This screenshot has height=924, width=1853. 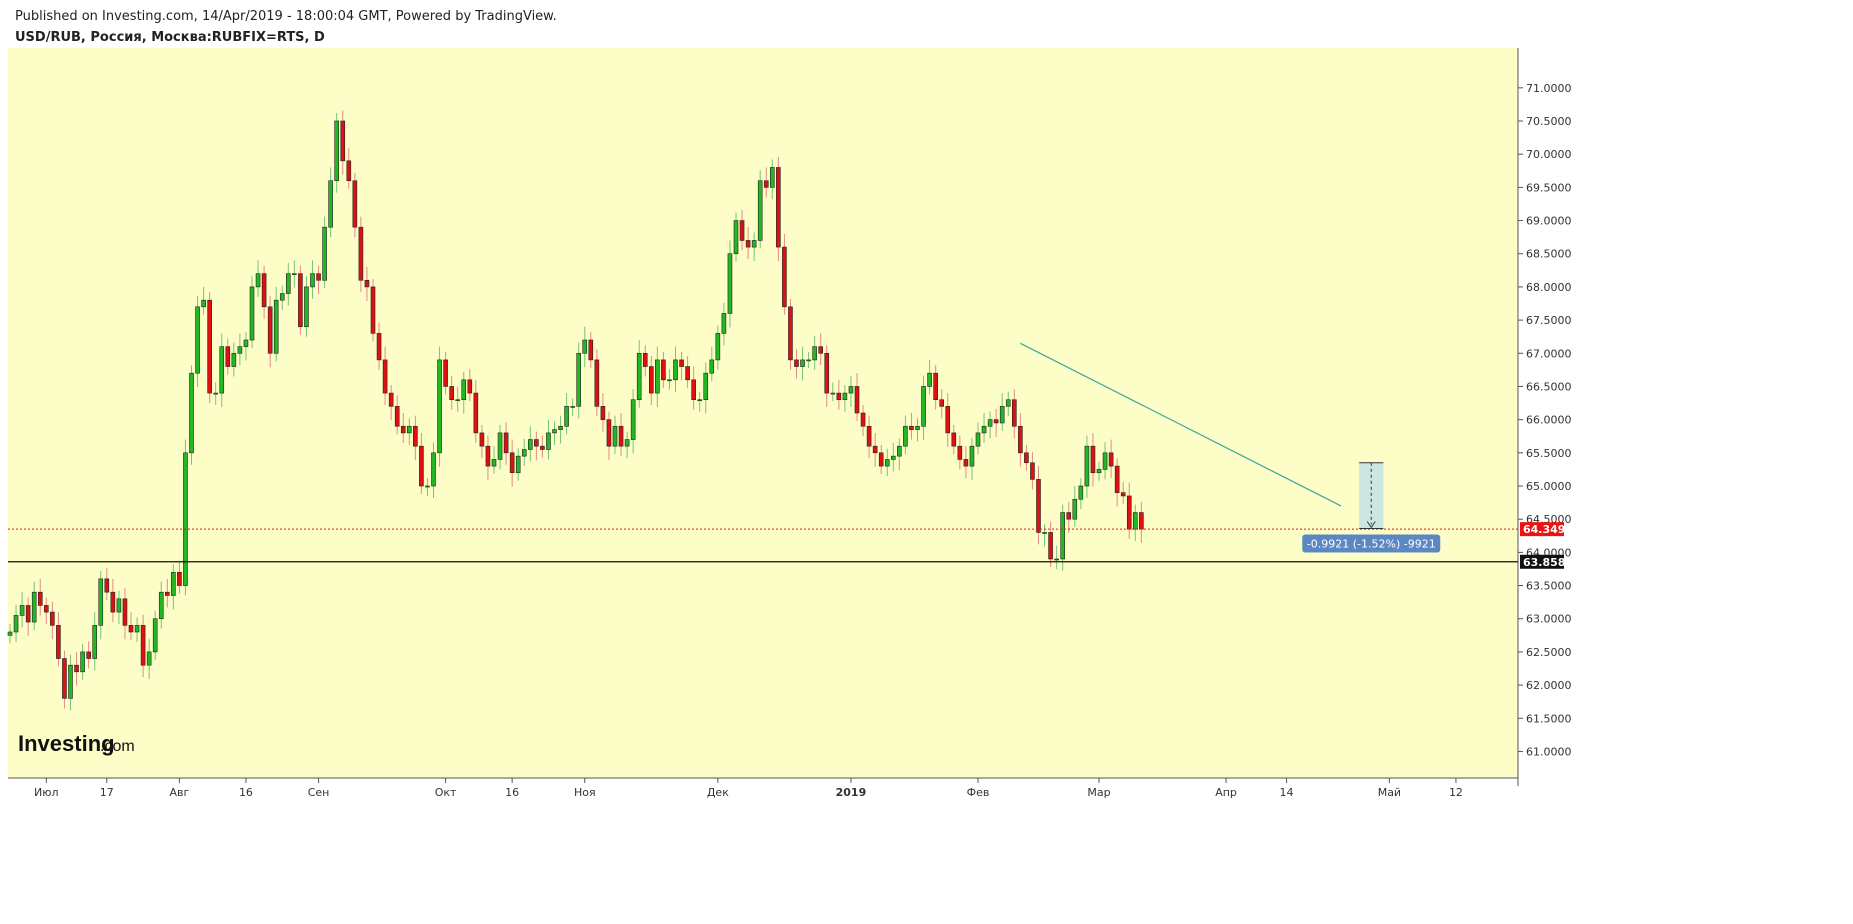 I want to click on price-tick-label: 62.5000, so click(x=1549, y=652).